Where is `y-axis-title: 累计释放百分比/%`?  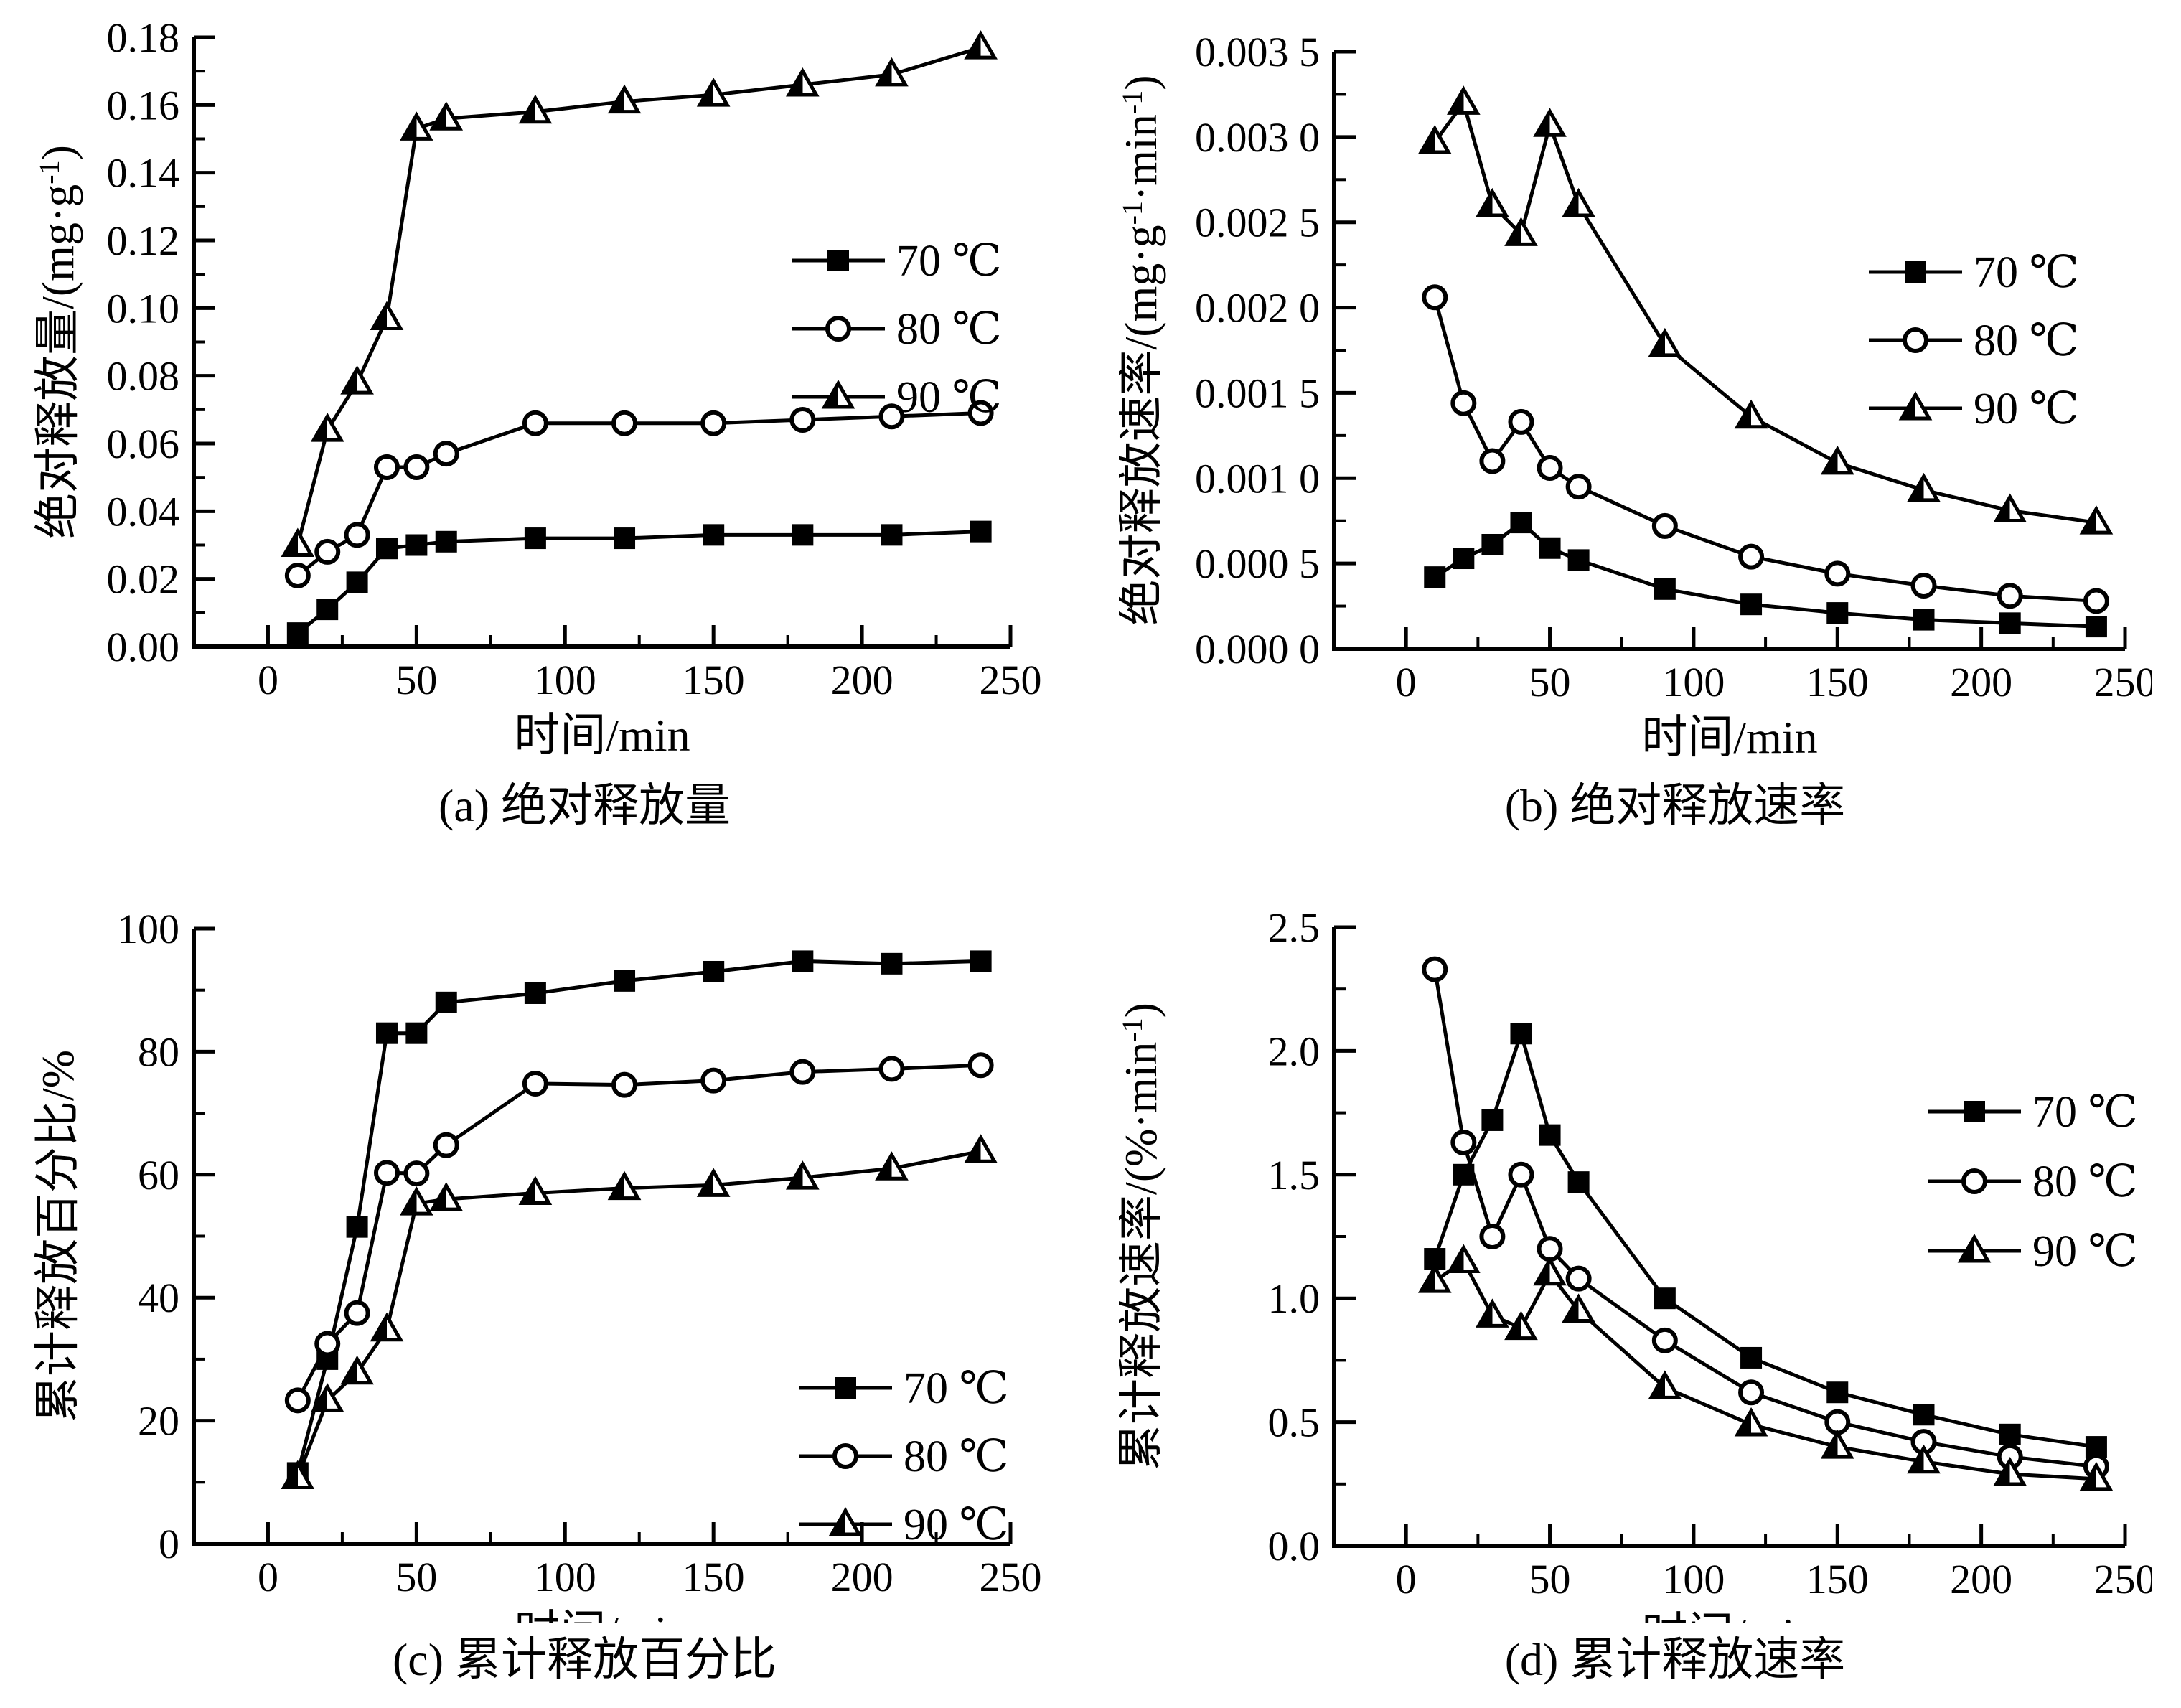 y-axis-title: 累计释放百分比/% is located at coordinates (57, 1236).